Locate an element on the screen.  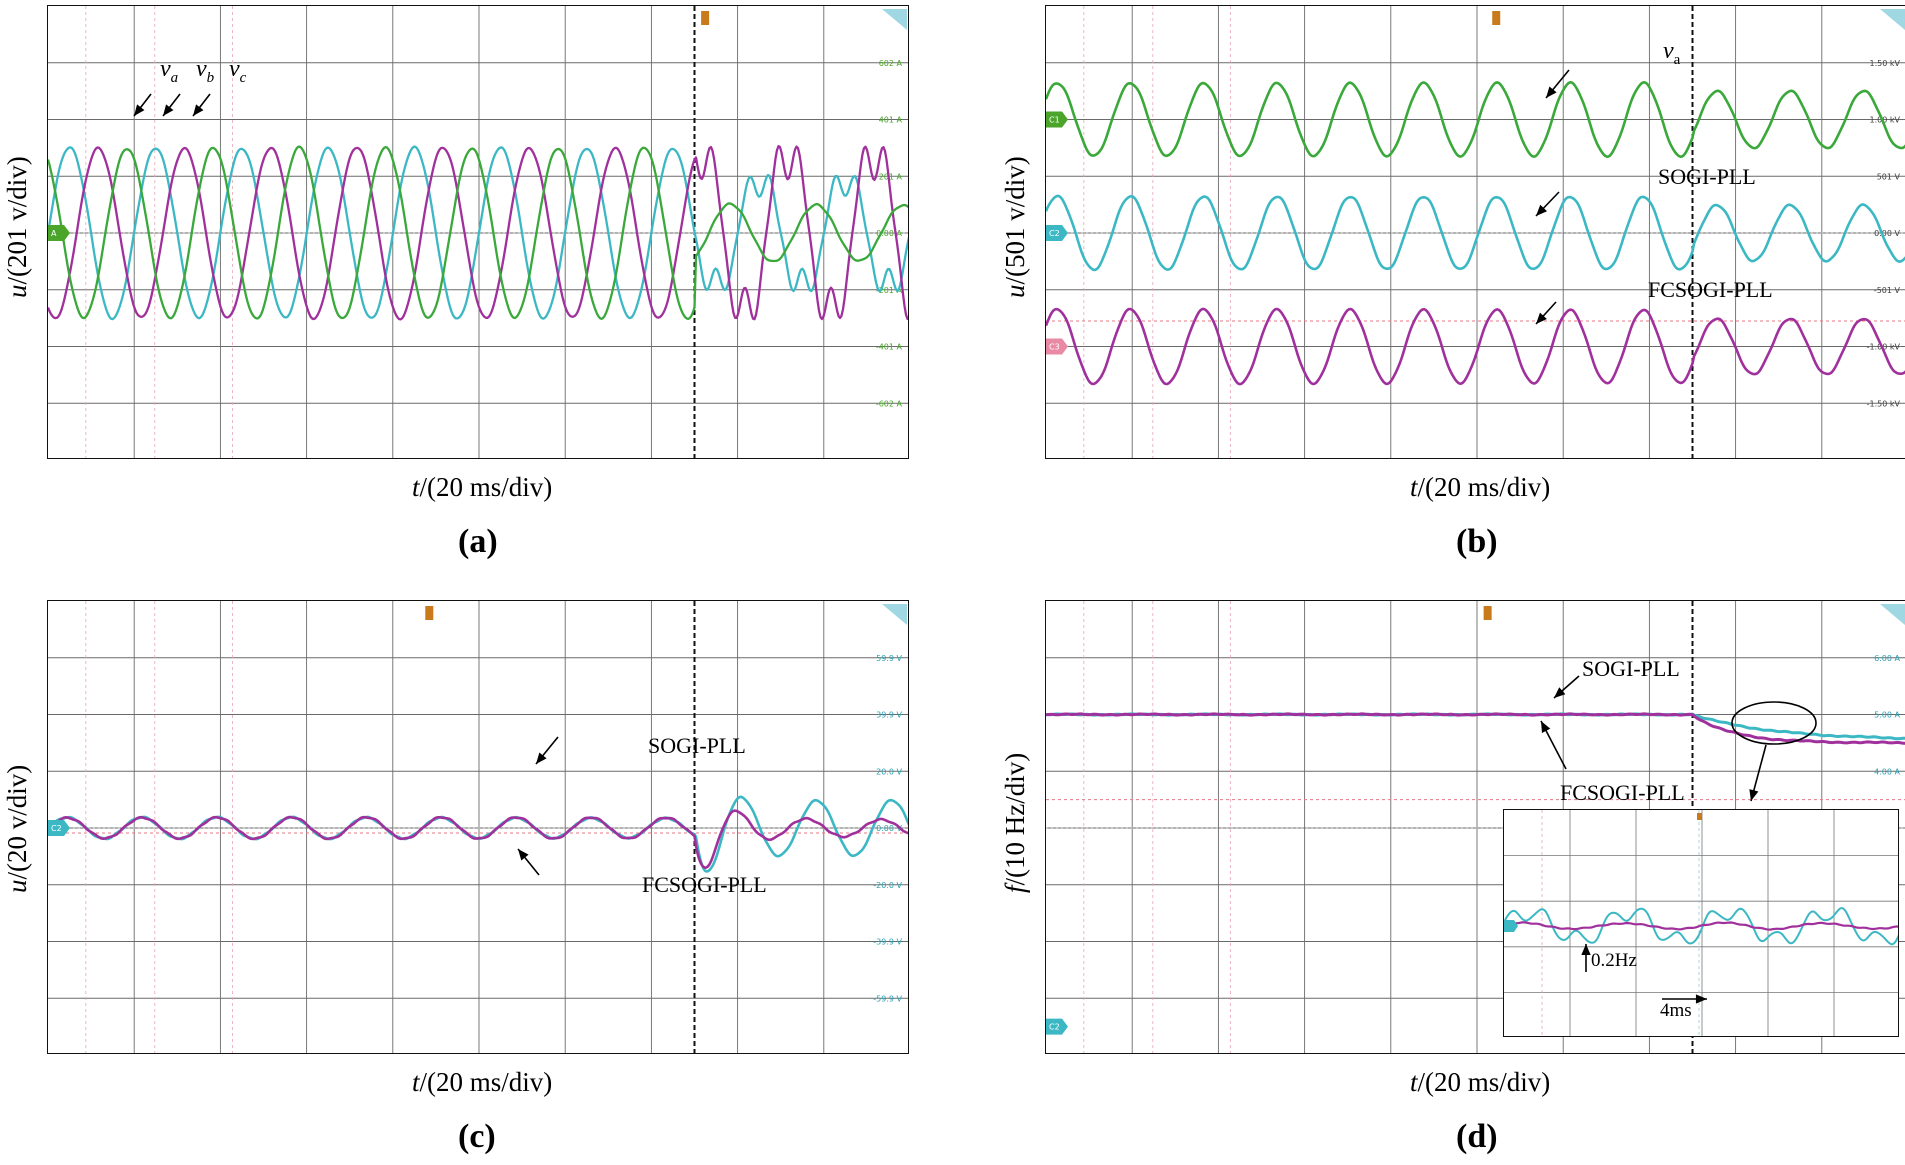
annotation-arrowhead-c-fcsogi is located at coordinates (523, 855).